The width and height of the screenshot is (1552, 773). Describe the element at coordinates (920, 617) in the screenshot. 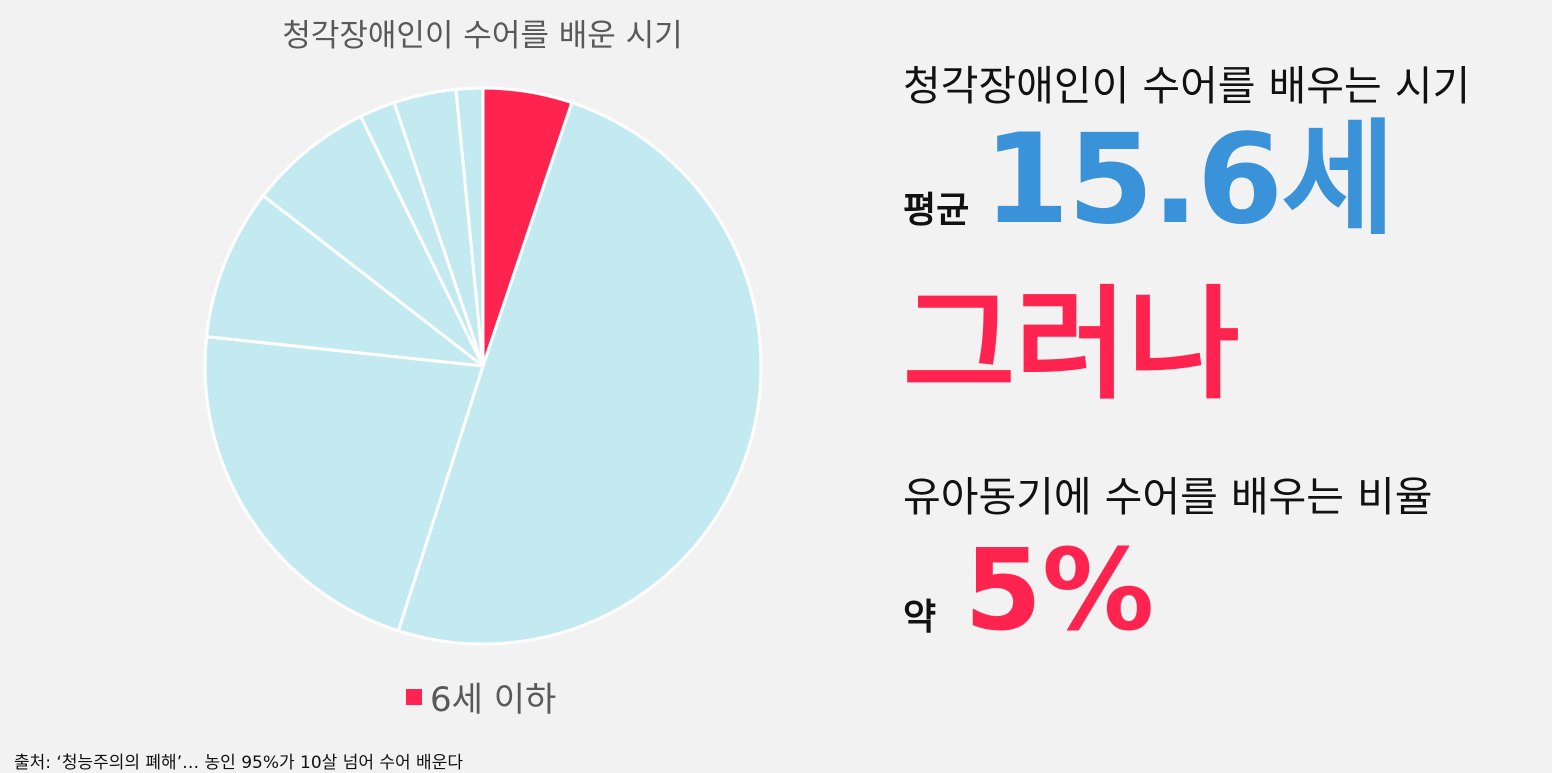

I see `approx-label: 약` at that location.